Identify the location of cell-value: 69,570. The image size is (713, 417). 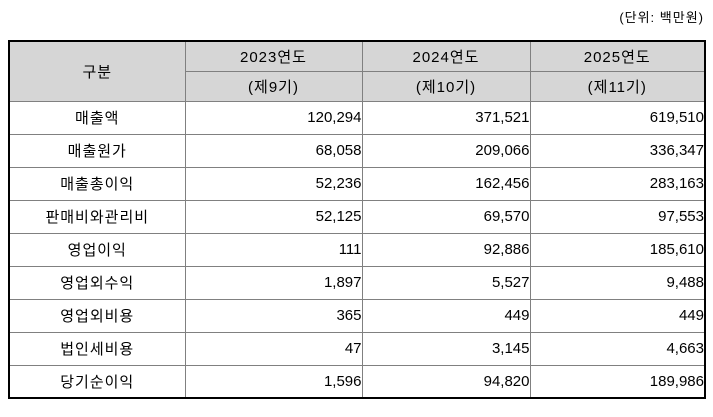
(446, 216).